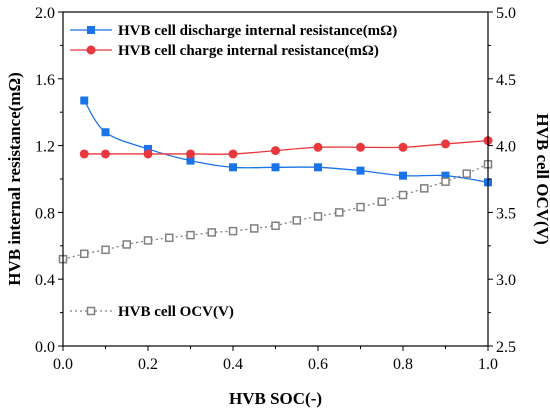  Describe the element at coordinates (488, 364) in the screenshot. I see `x-tick-label: 1.0` at that location.